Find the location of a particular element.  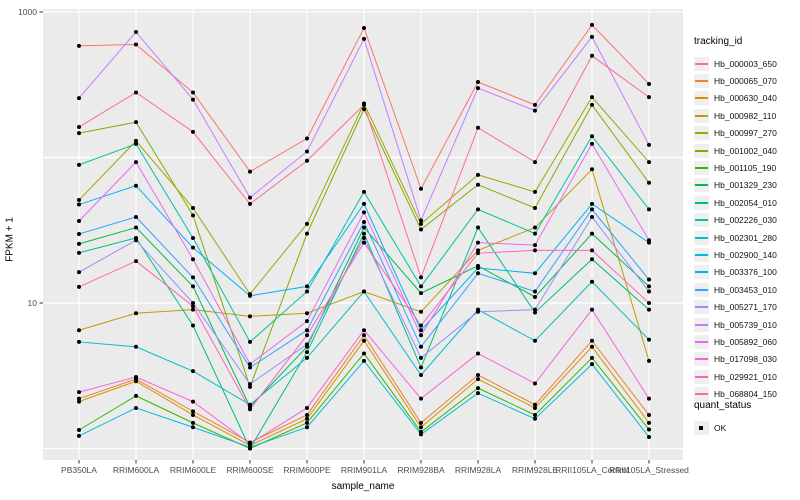

legend2-item-label: OK is located at coordinates (720, 427).